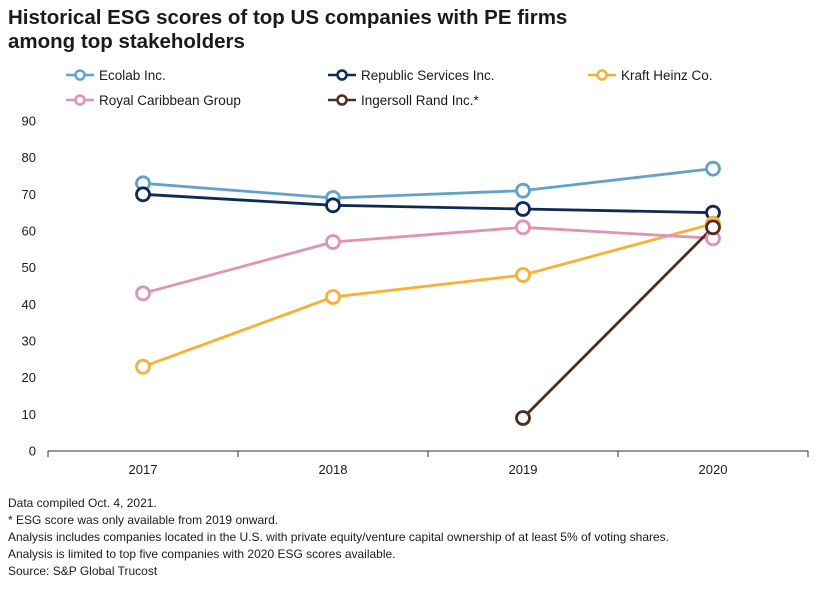  Describe the element at coordinates (29, 414) in the screenshot. I see `y-tick-label-10: 10` at that location.